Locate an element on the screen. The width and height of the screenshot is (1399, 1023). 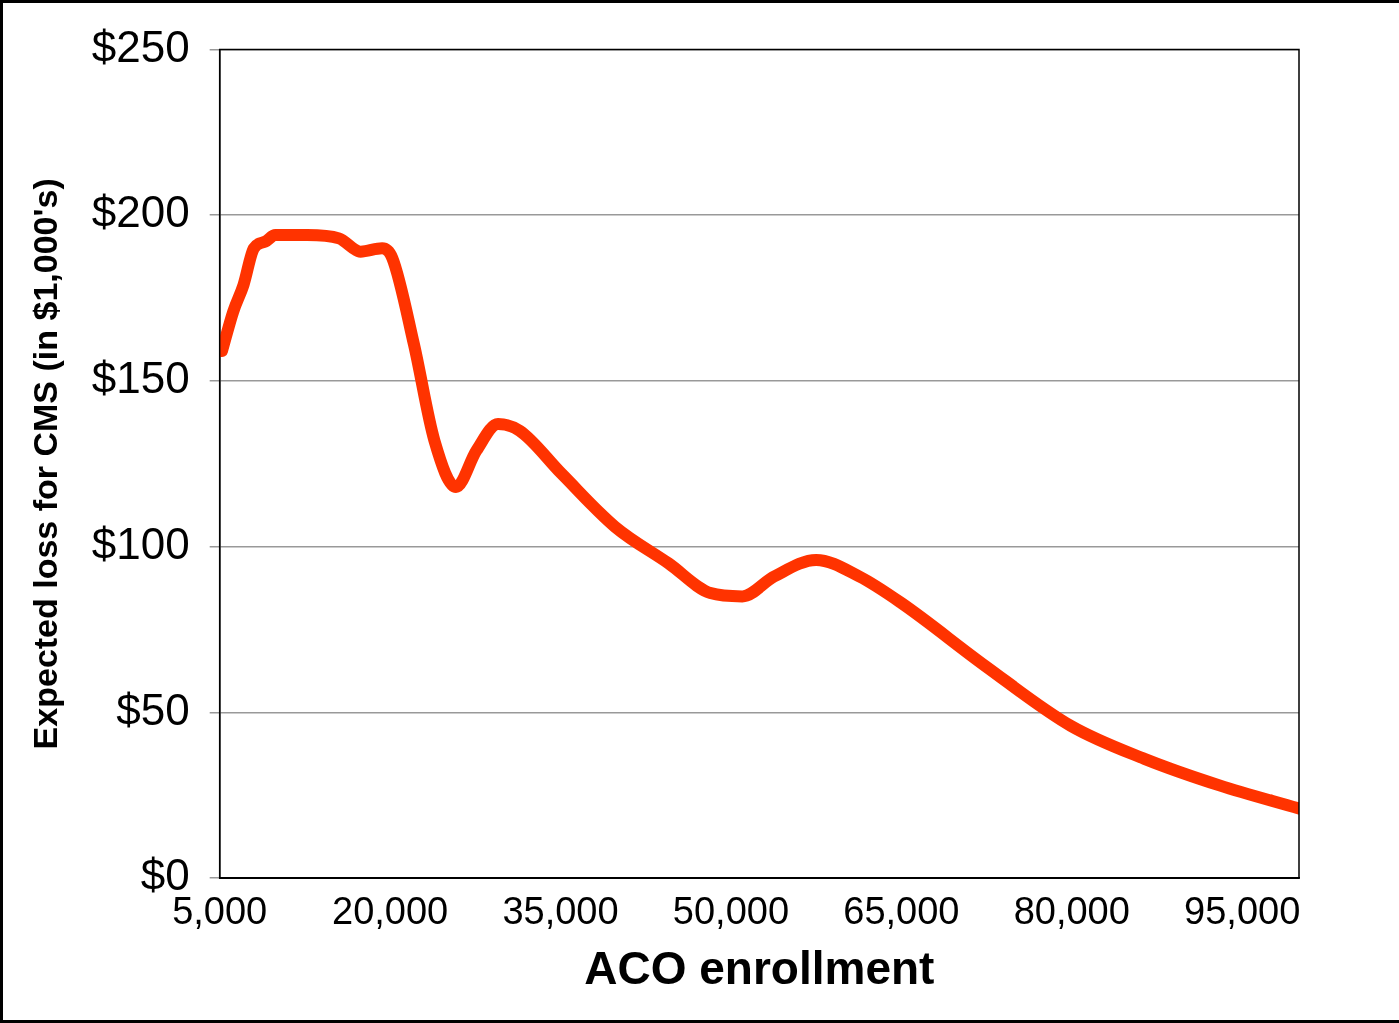
x-axis-title: ACO enrollment is located at coordinates (759, 968).